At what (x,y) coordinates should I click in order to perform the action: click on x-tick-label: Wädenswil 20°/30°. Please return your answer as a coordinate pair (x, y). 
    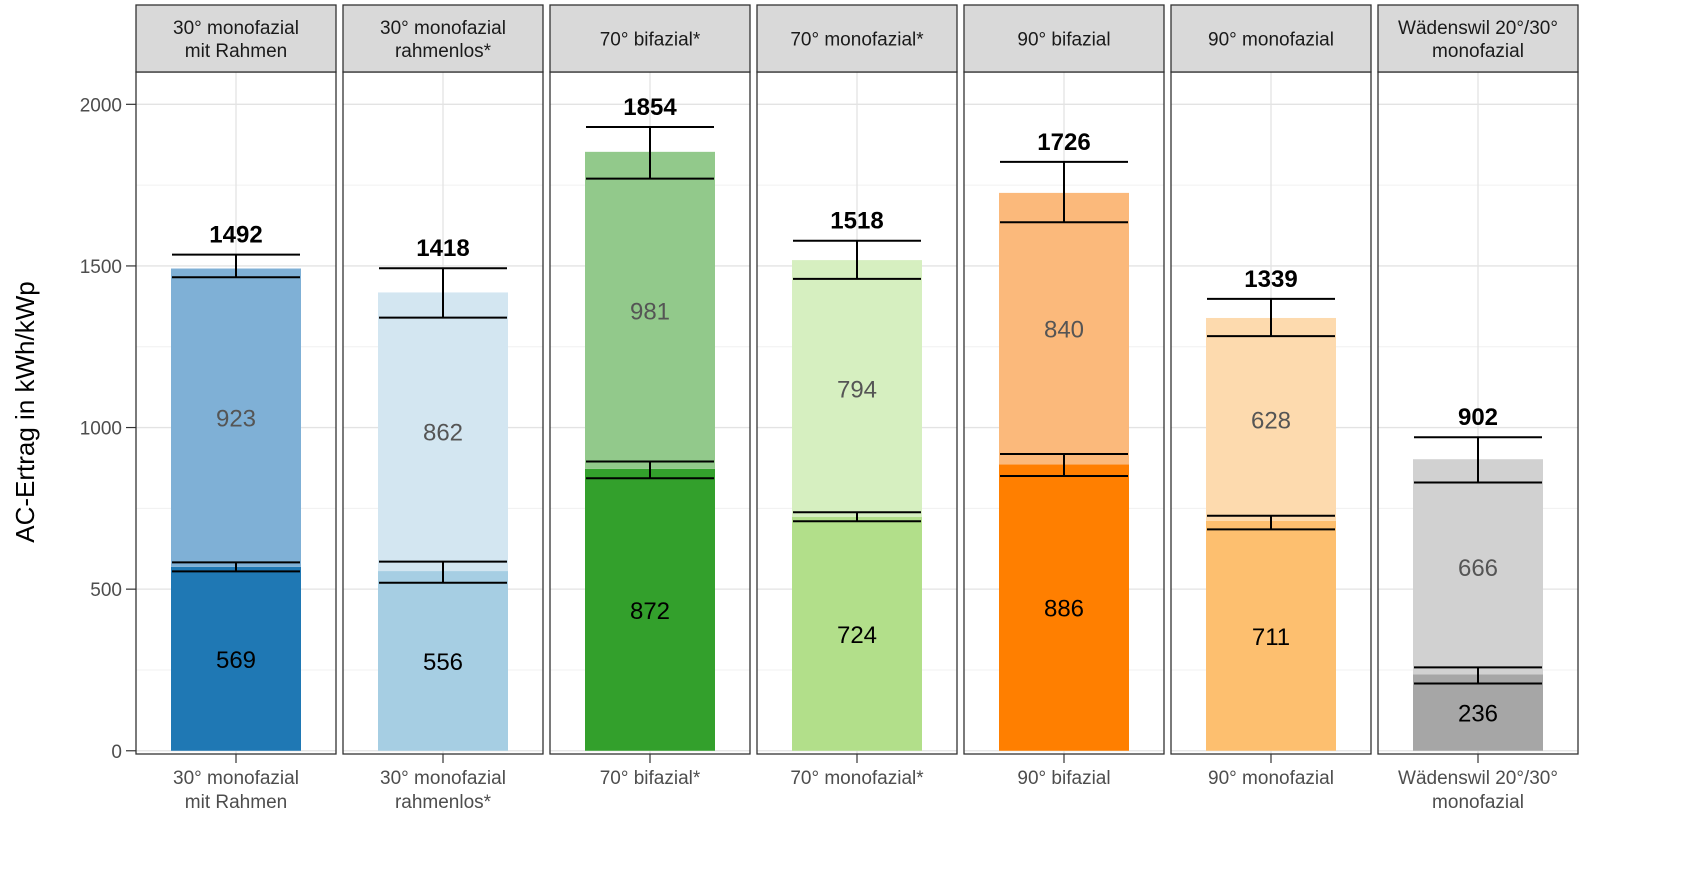
    Looking at the image, I should click on (1478, 778).